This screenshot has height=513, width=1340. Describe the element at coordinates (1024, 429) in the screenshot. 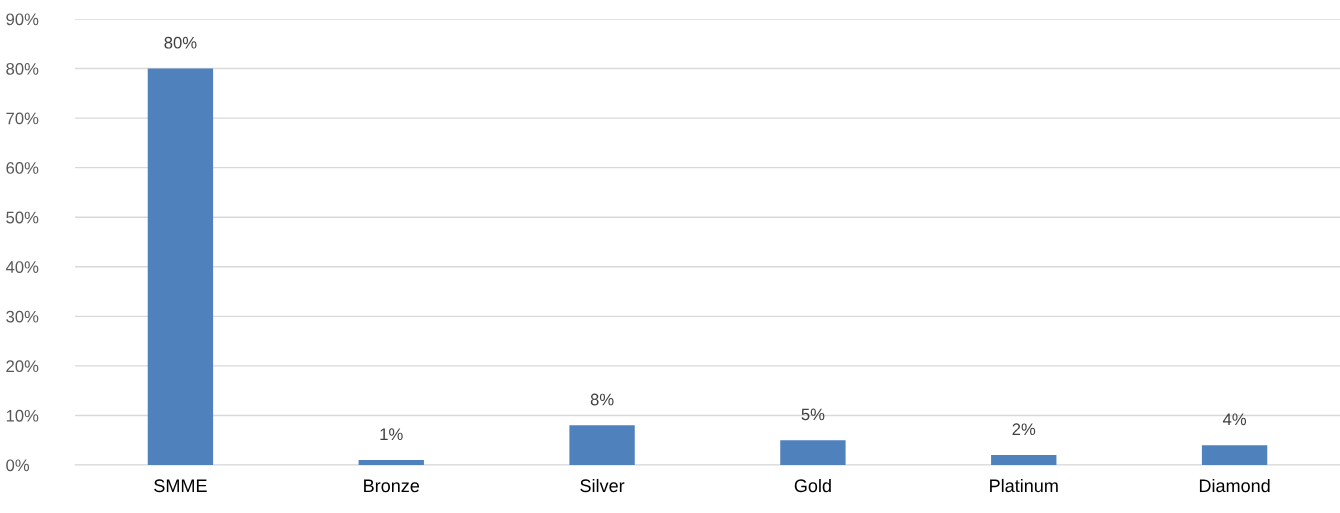

I see `data-label: 2%` at that location.